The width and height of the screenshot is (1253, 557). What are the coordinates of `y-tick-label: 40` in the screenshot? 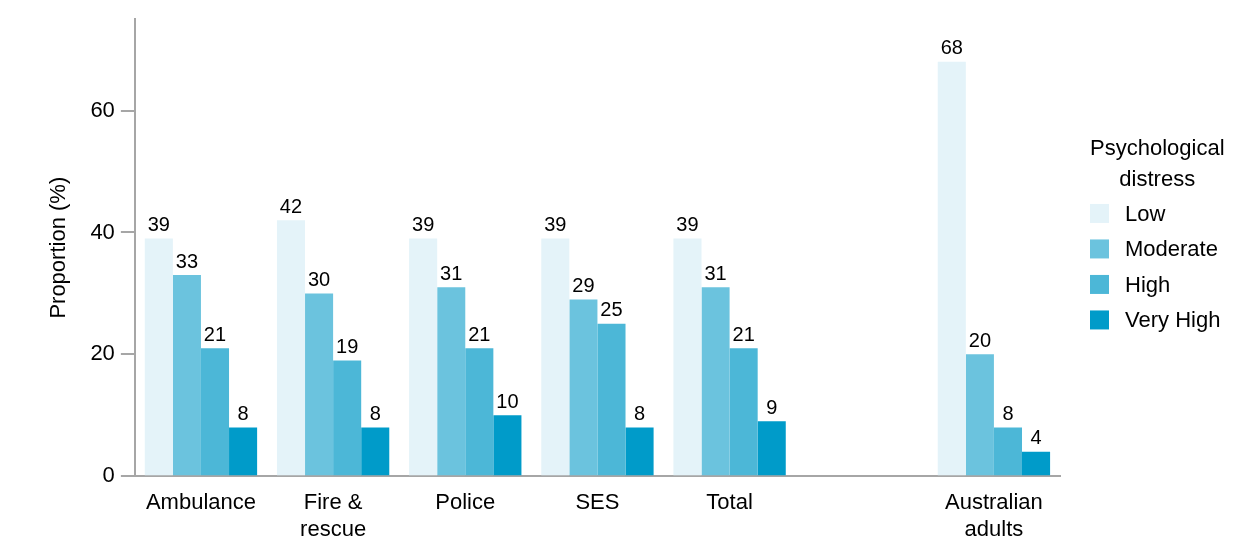 It's located at (102, 231).